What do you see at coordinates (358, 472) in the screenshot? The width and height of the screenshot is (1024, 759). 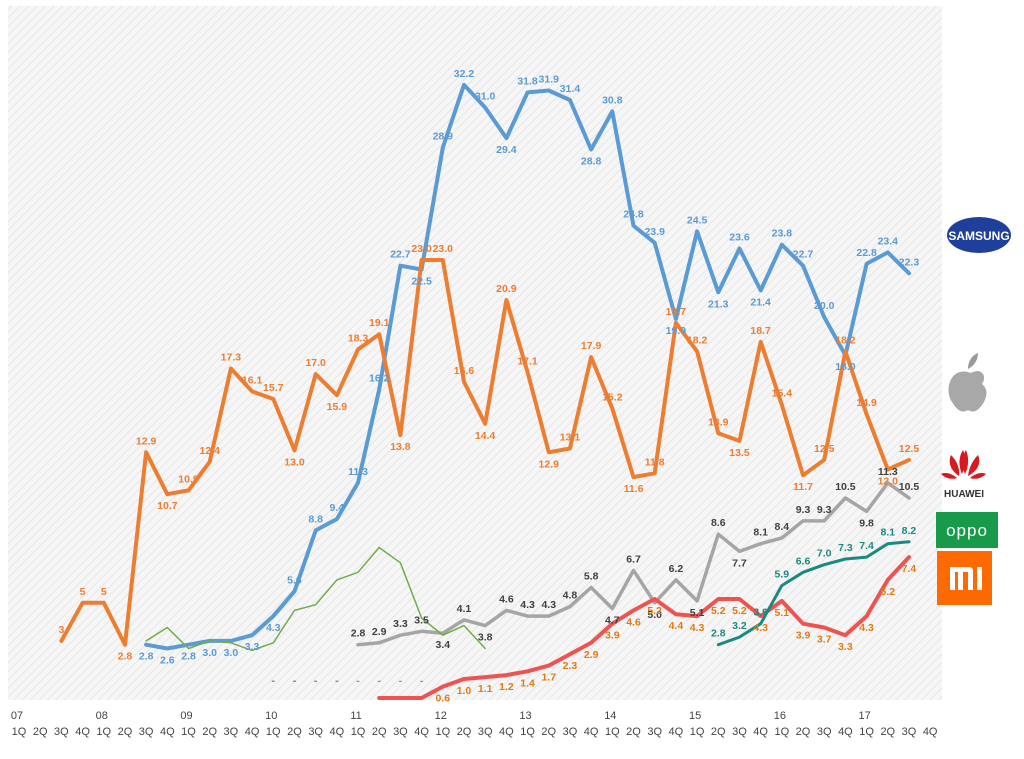 I see `data-label-samsung: 11.3` at bounding box center [358, 472].